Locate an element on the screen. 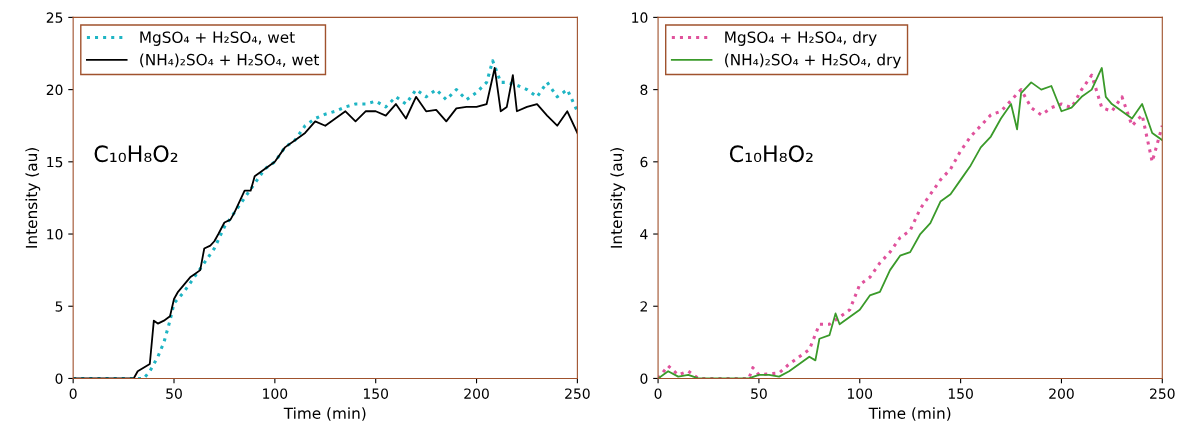  y-tick-label: 6 is located at coordinates (644, 162).